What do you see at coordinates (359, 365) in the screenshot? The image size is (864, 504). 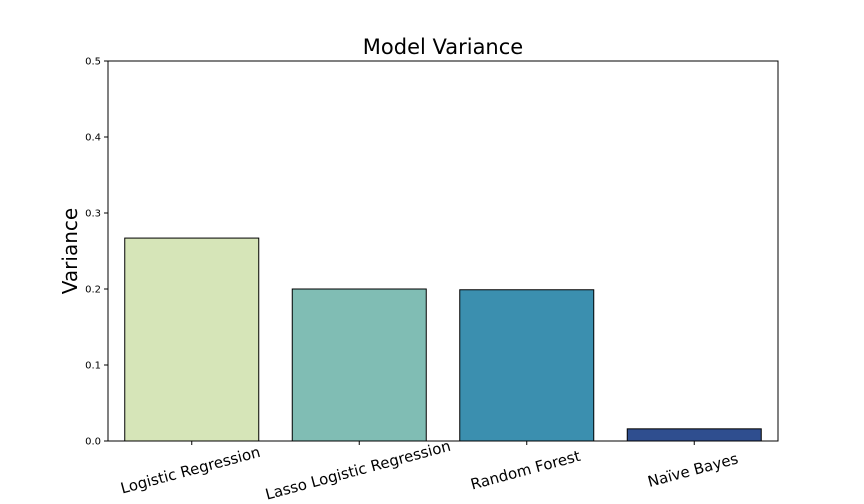 I see `bar-lasso-logistic-regression` at bounding box center [359, 365].